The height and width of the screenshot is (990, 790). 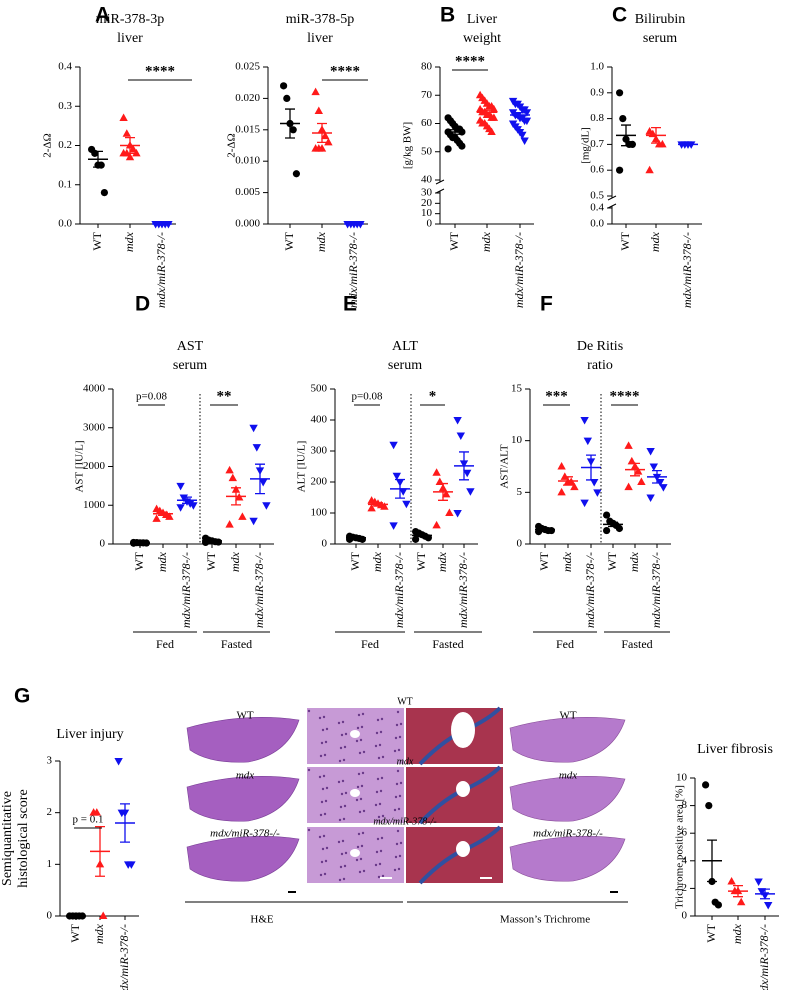 I want to click on panel-letter: B, so click(x=447, y=15).